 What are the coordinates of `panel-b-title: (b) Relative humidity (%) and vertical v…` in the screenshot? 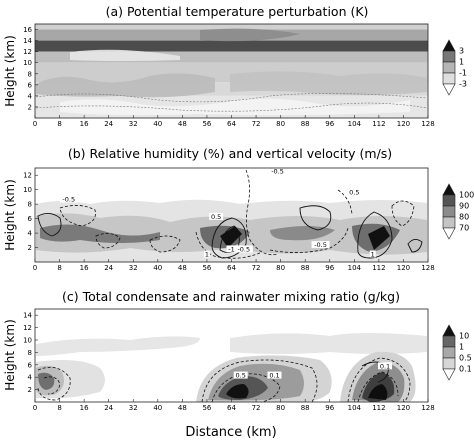 It's located at (230, 153).